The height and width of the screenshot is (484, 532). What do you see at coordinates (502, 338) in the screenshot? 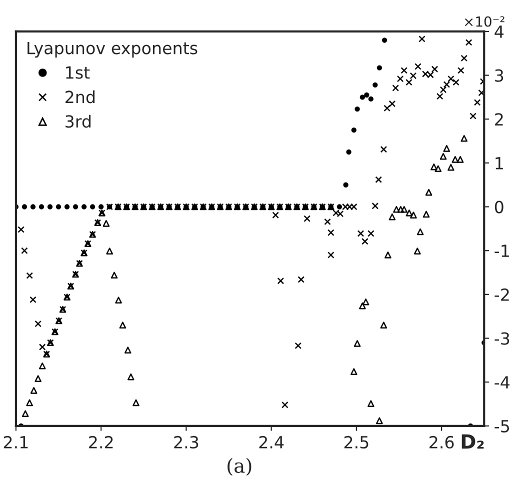
I see `y-tick-label: -3` at bounding box center [502, 338].